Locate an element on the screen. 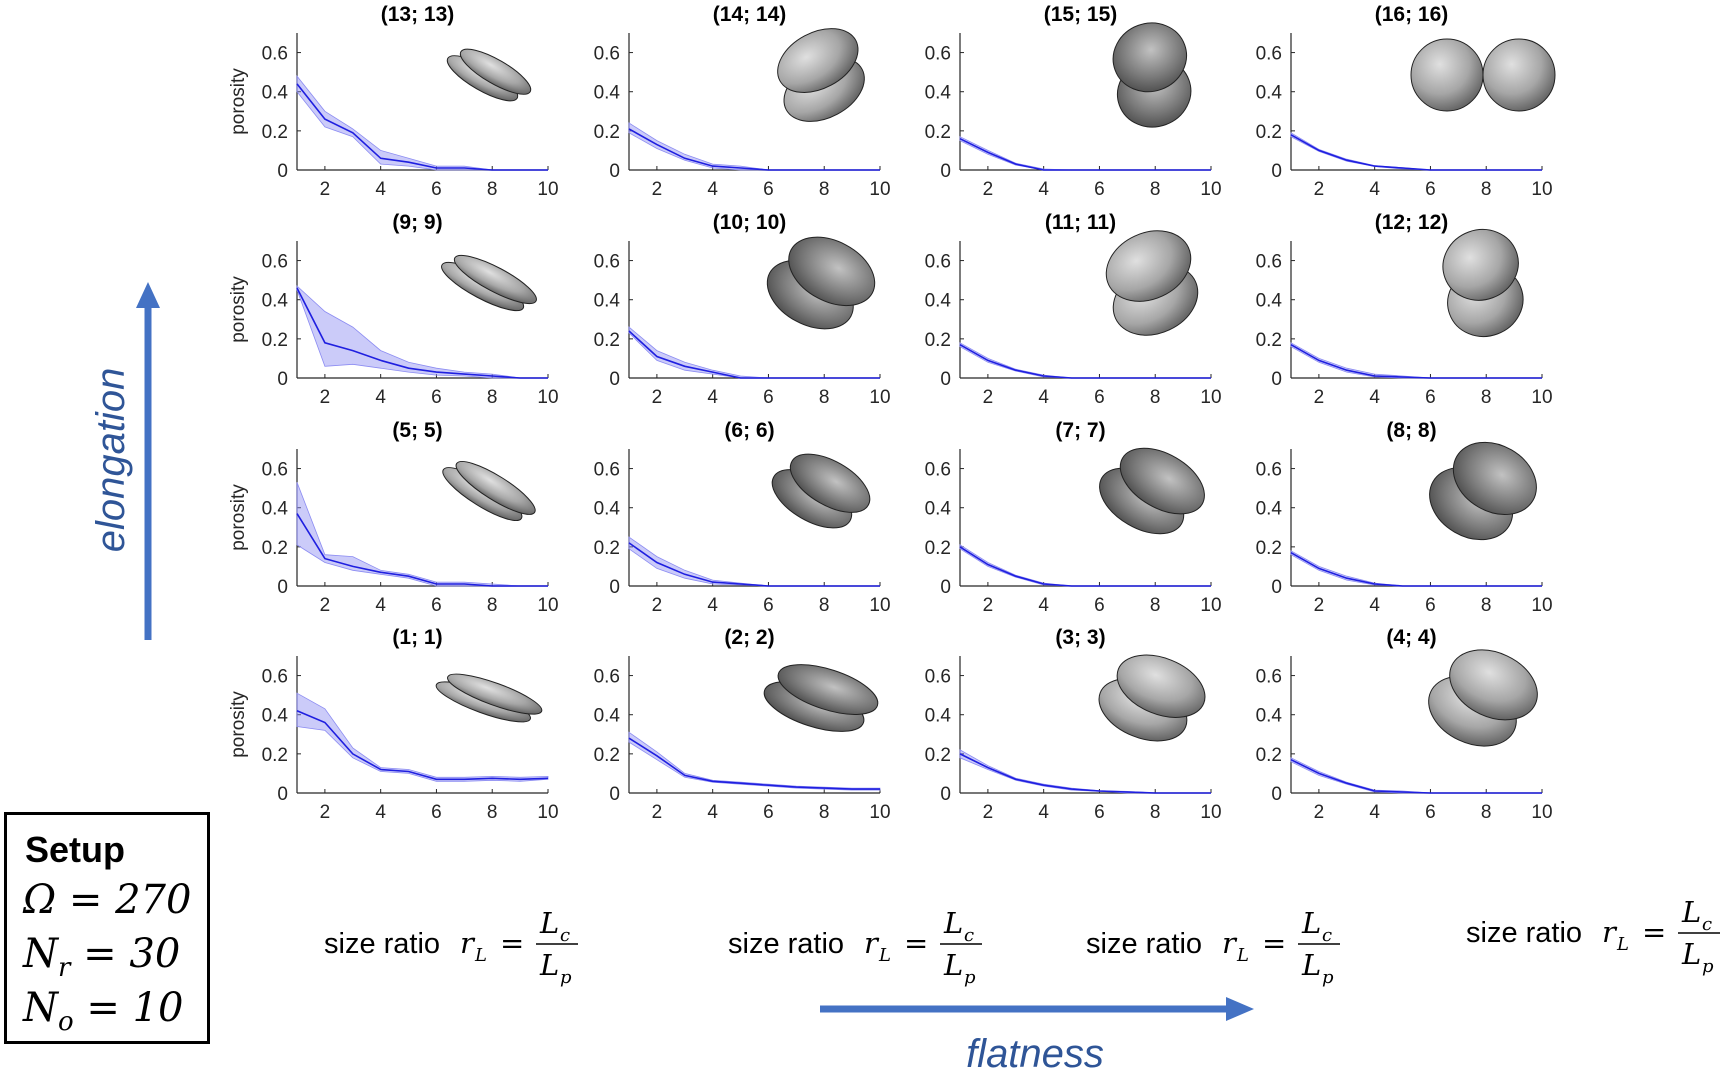 The width and height of the screenshot is (1721, 1077). panel-title: (4; 4) is located at coordinates (1411, 637).